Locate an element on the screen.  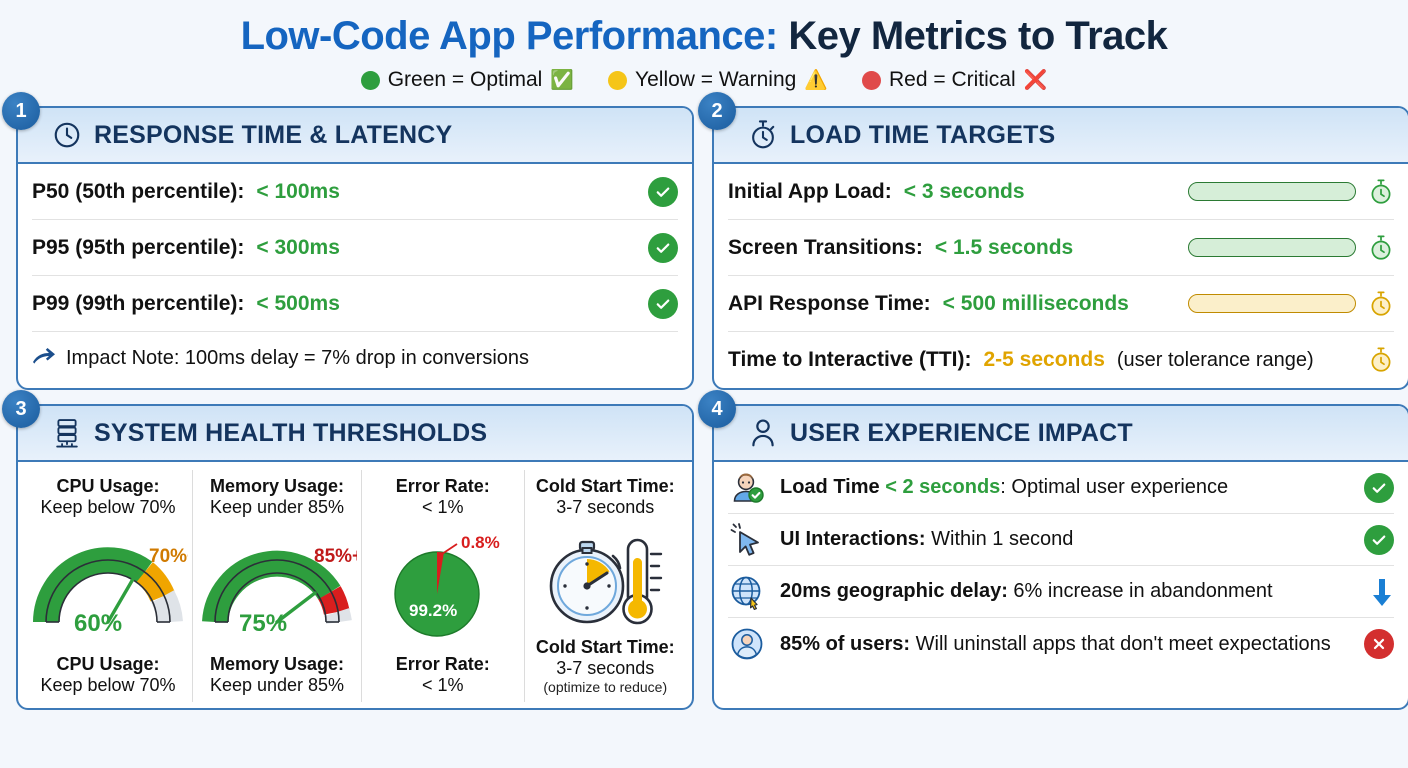
column-bottom-label: Memory Usage: Keep under 85% is located at coordinates (277, 675).